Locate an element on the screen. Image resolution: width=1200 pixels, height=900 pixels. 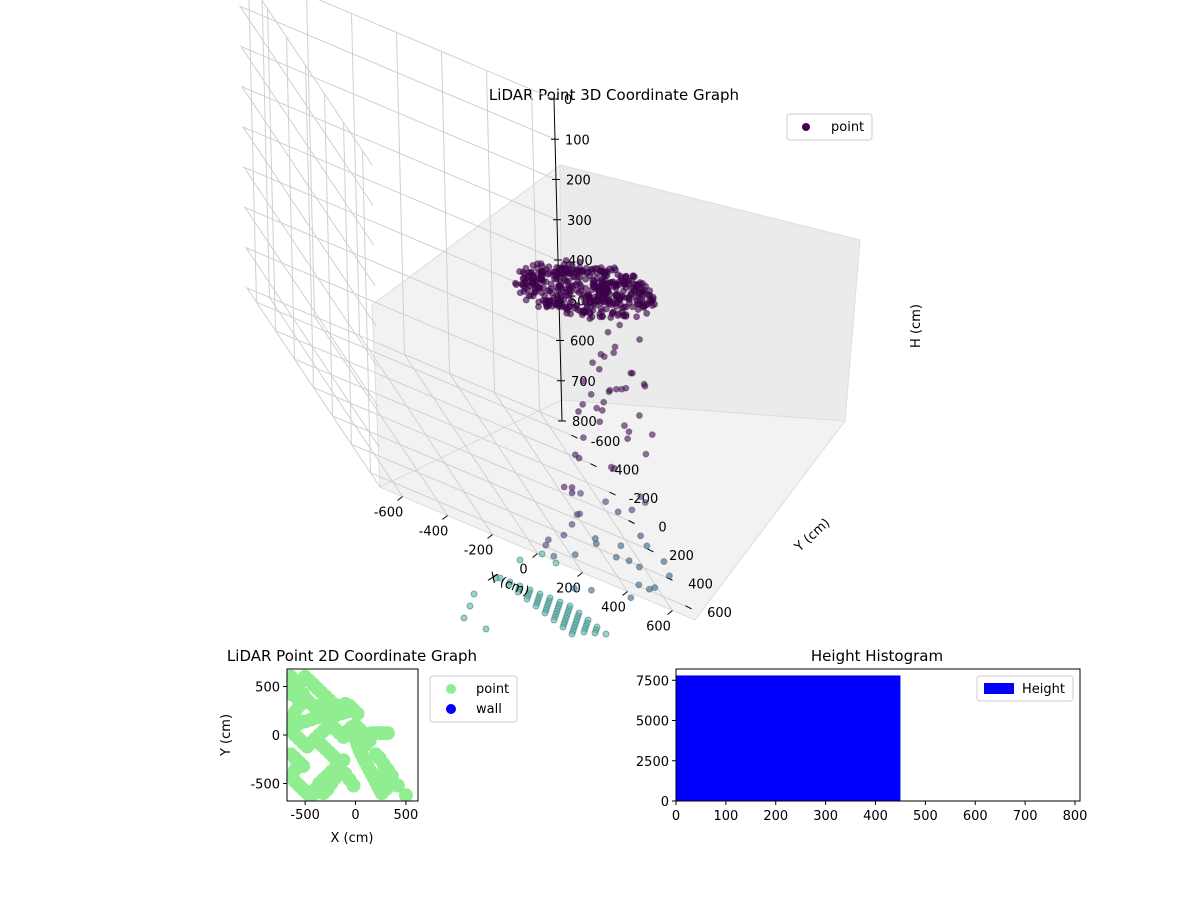
y-tick-label-hist-1: 2500 is located at coordinates (652, 762).